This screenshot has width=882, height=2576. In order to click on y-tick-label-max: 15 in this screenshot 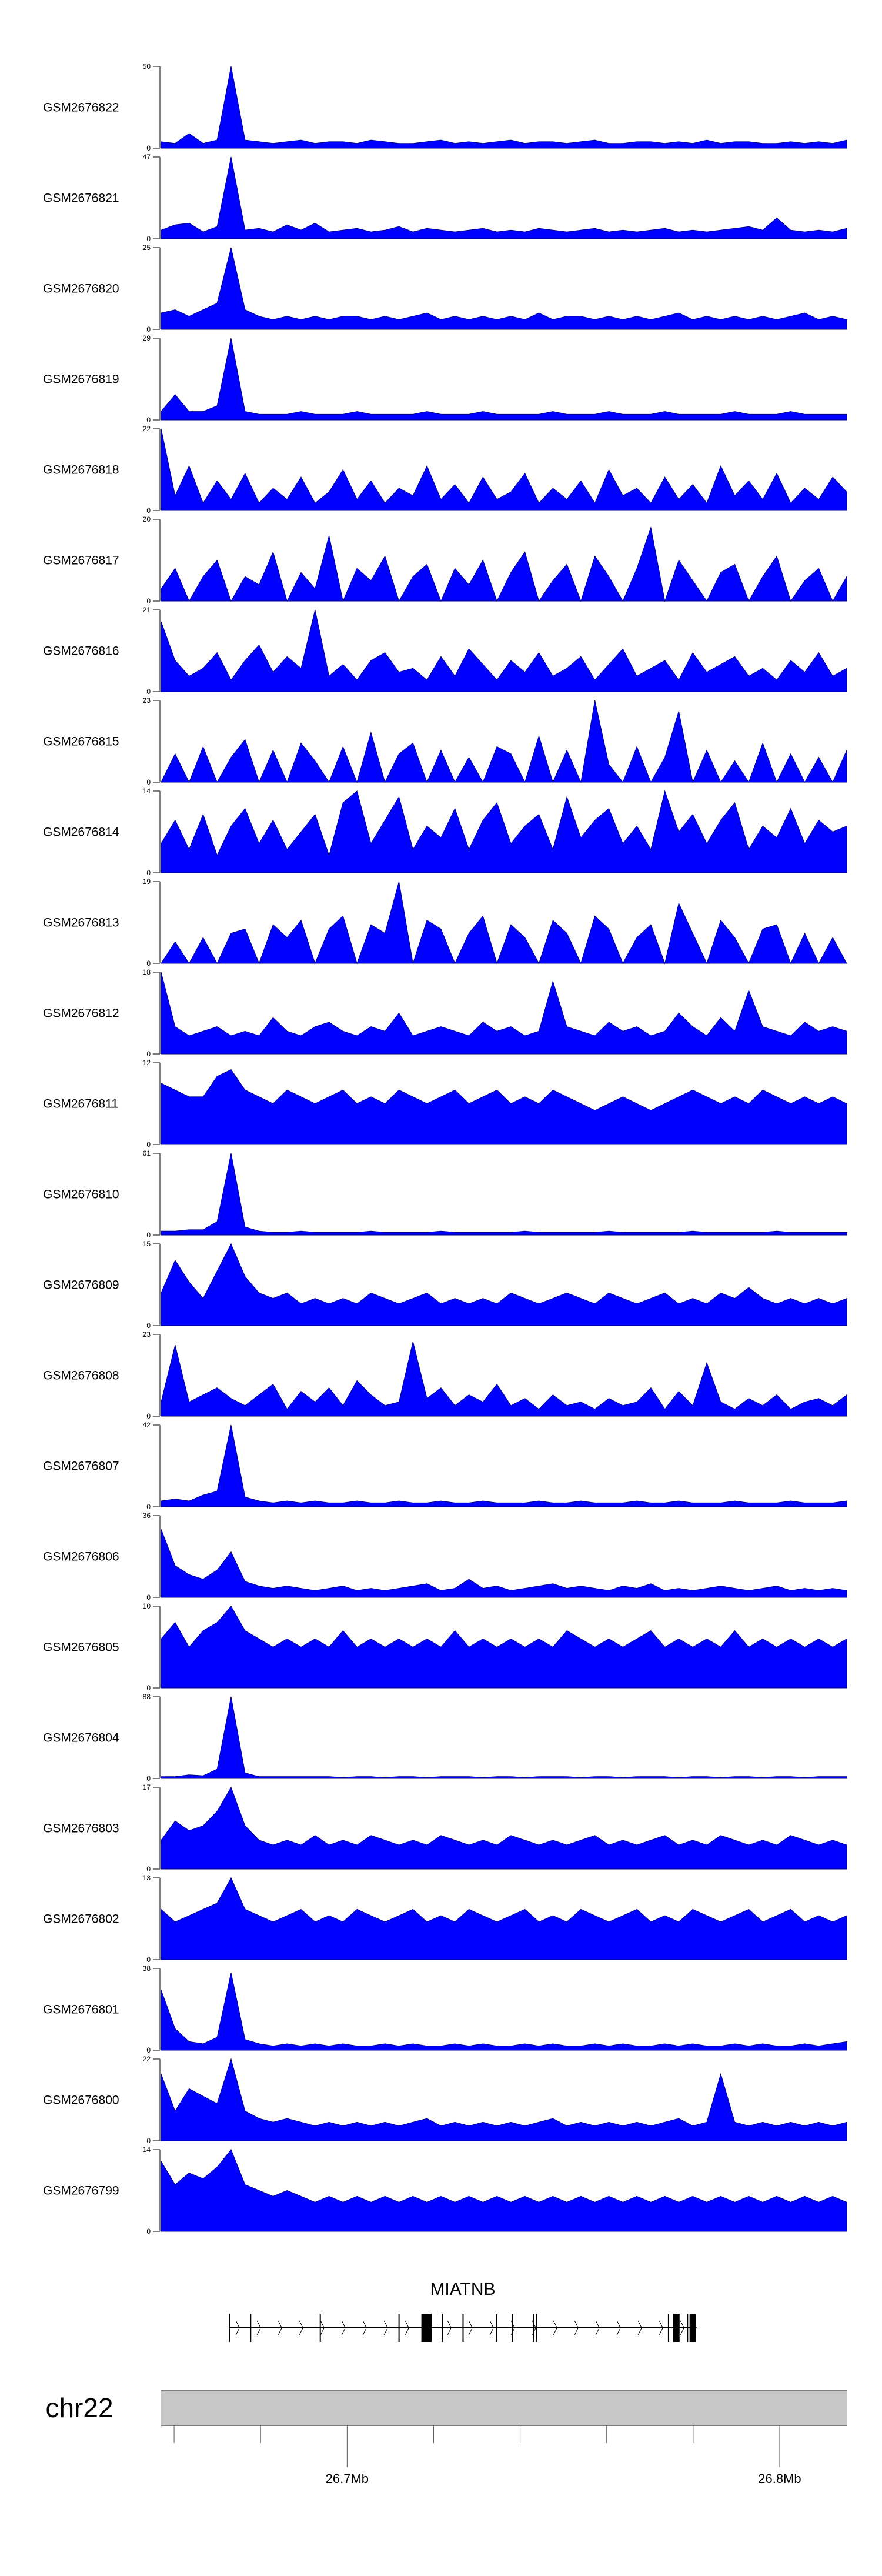, I will do `click(147, 1244)`.